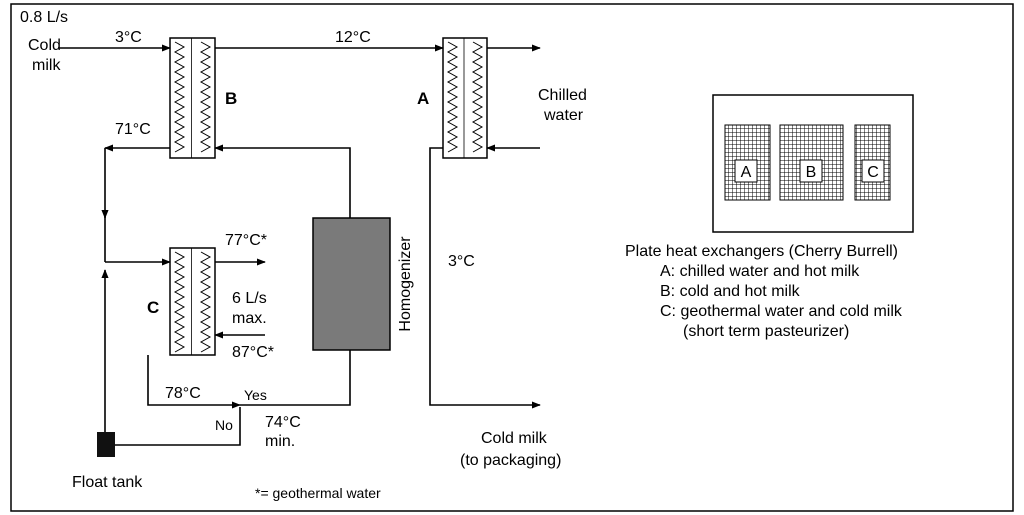 The width and height of the screenshot is (1024, 515). What do you see at coordinates (249, 318) in the screenshot?
I see `flow-label: max.` at bounding box center [249, 318].